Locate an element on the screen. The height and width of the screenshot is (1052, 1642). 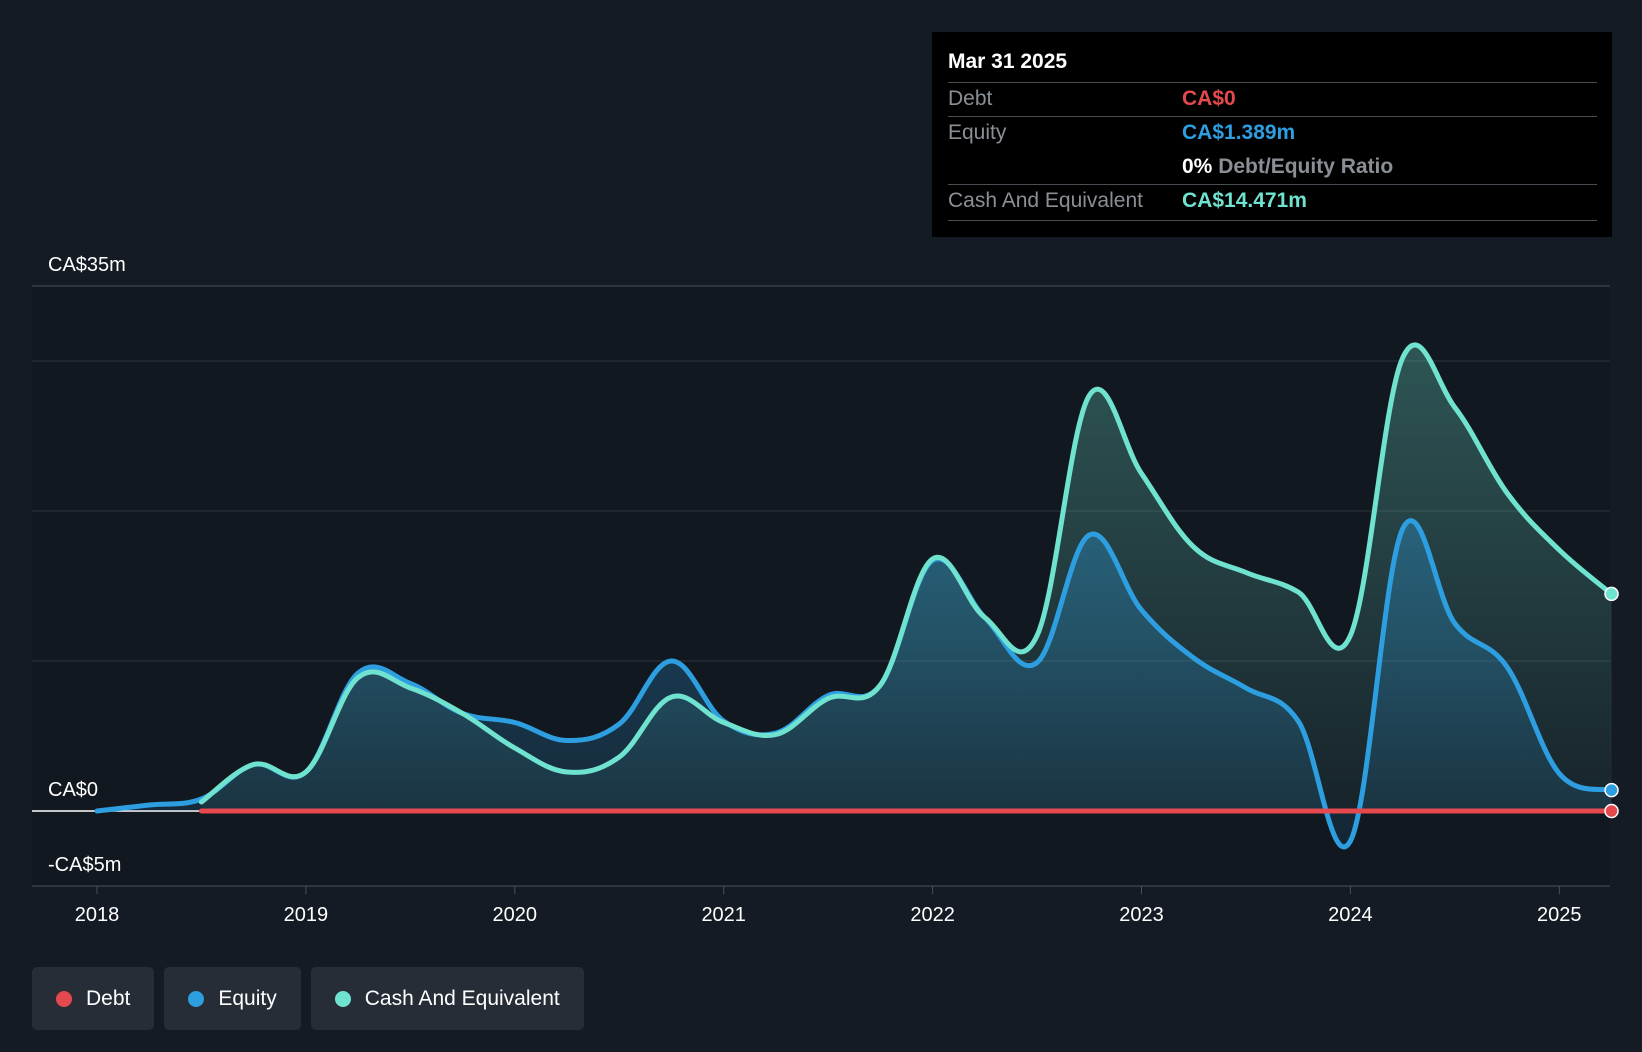
y-tick-label: CA$35m is located at coordinates (87, 265).